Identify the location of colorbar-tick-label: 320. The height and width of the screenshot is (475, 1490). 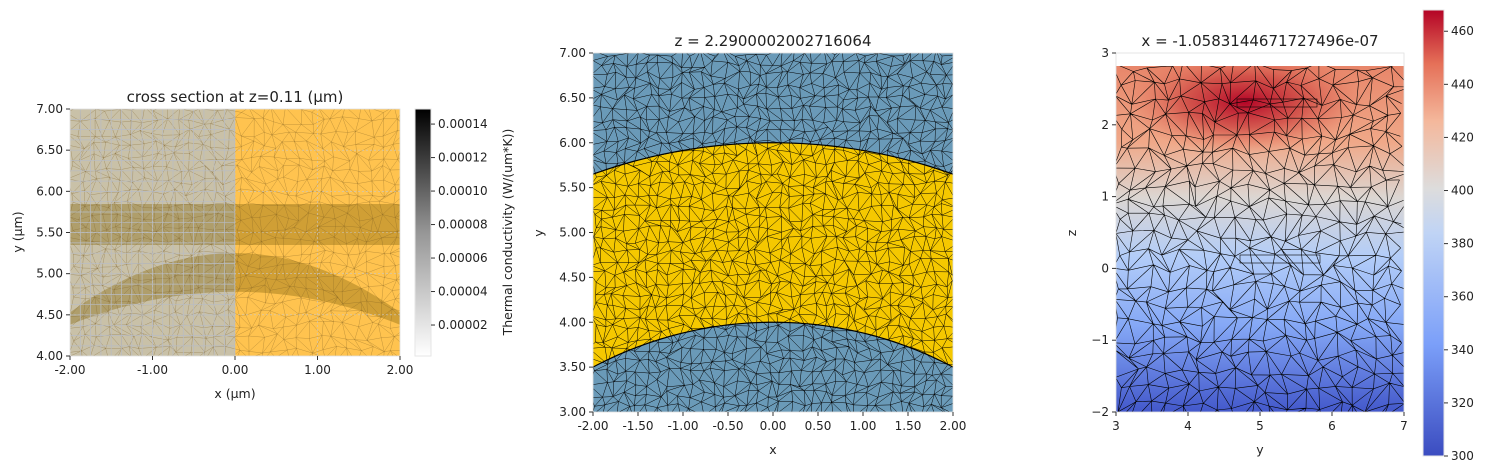
(1462, 403).